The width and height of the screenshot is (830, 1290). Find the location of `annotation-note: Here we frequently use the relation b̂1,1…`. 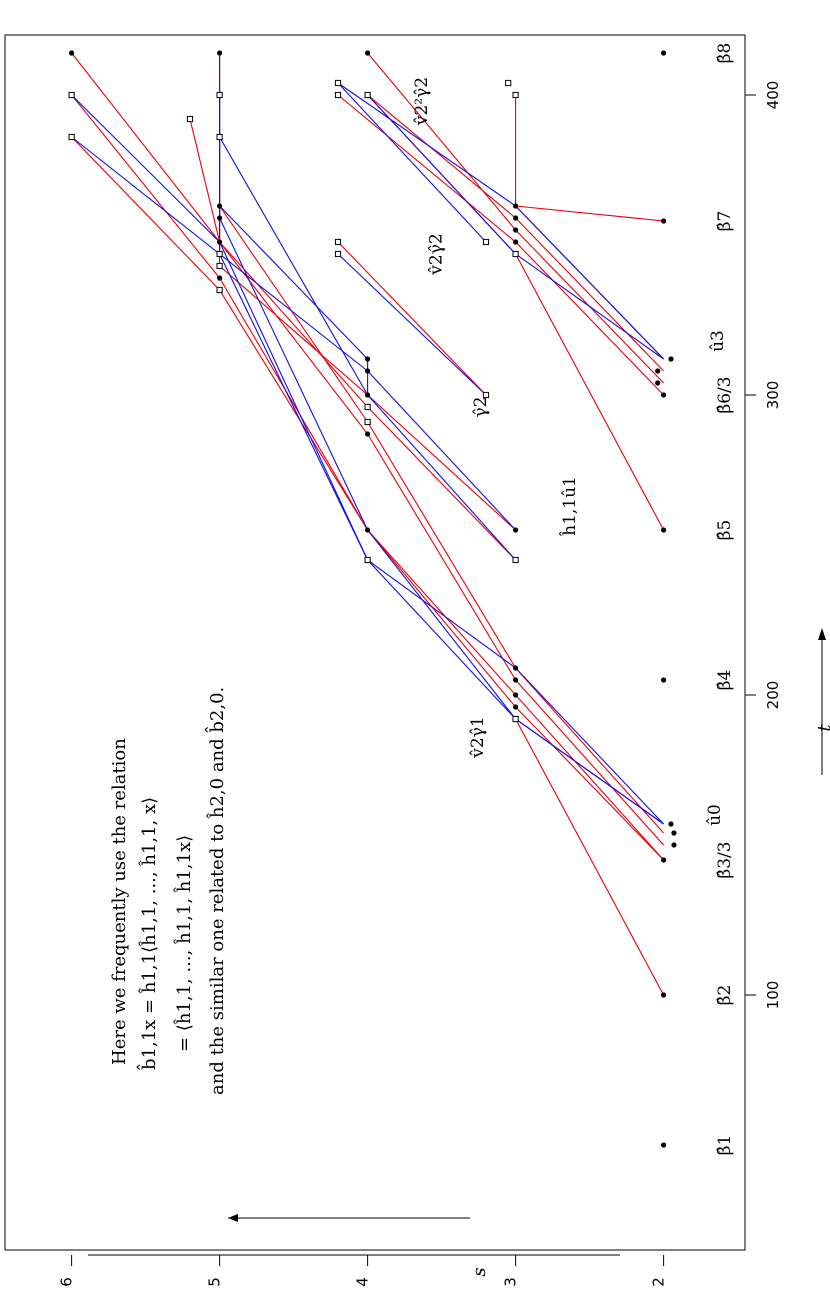

annotation-note: Here we frequently use the relation b̂1,1… is located at coordinates (168, 891).